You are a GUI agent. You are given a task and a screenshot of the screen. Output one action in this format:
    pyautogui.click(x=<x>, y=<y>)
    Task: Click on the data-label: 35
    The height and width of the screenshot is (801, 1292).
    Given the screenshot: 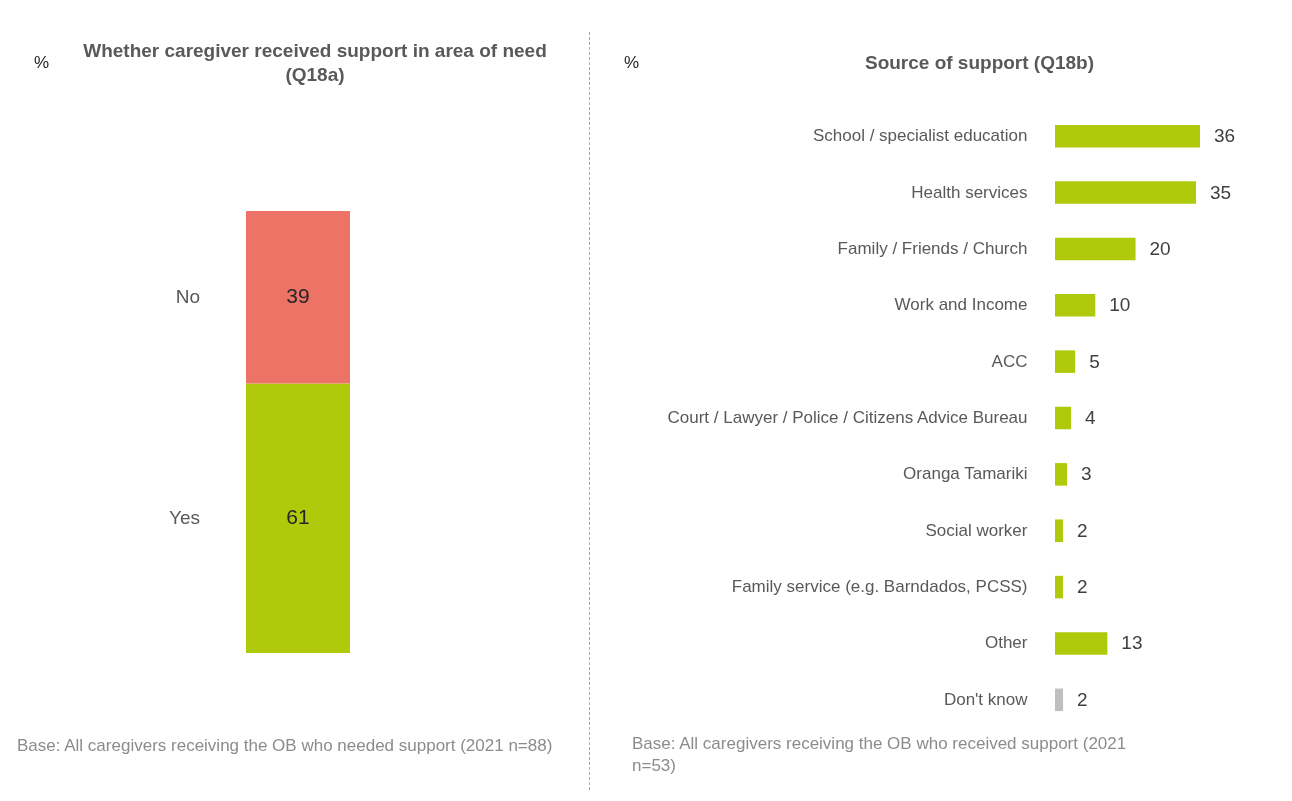 What is the action you would take?
    pyautogui.click(x=1220, y=192)
    